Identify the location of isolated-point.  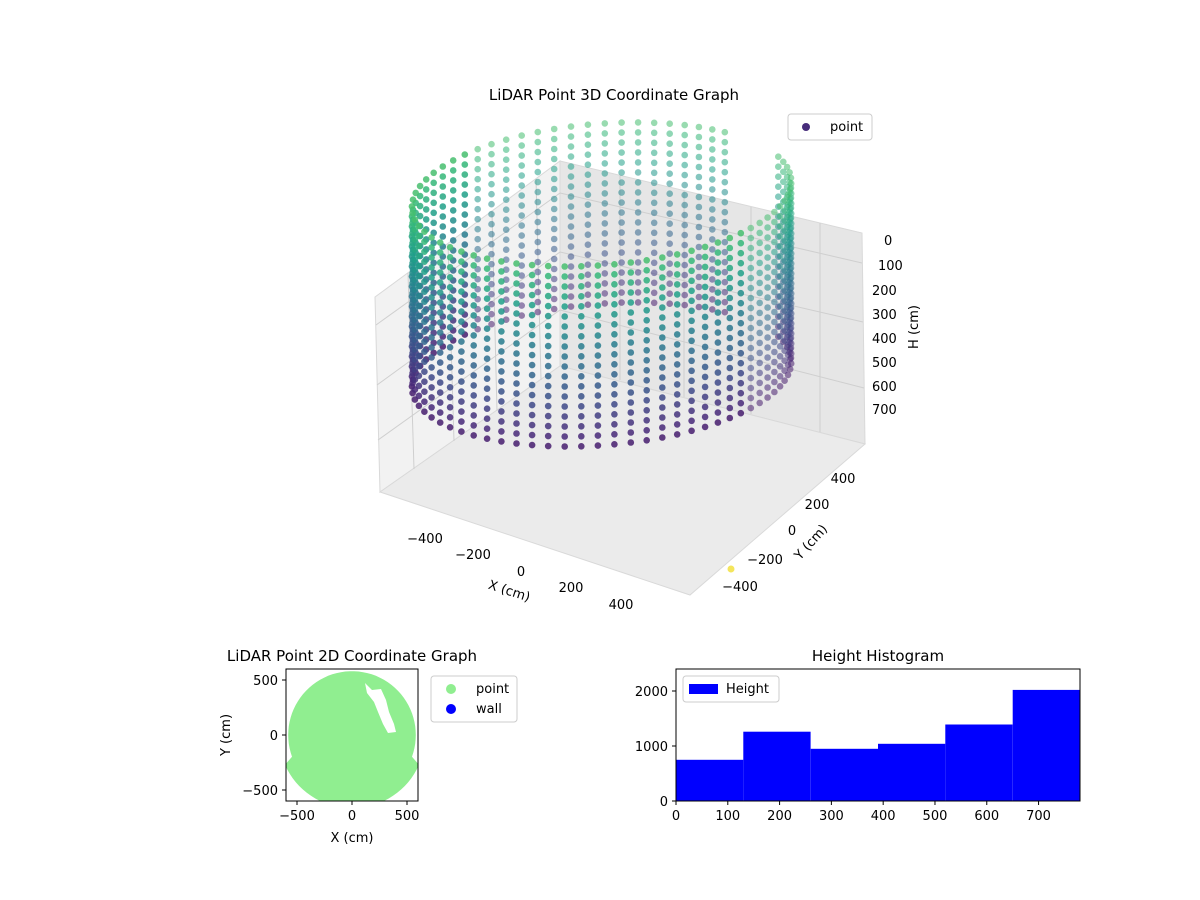
(731, 569).